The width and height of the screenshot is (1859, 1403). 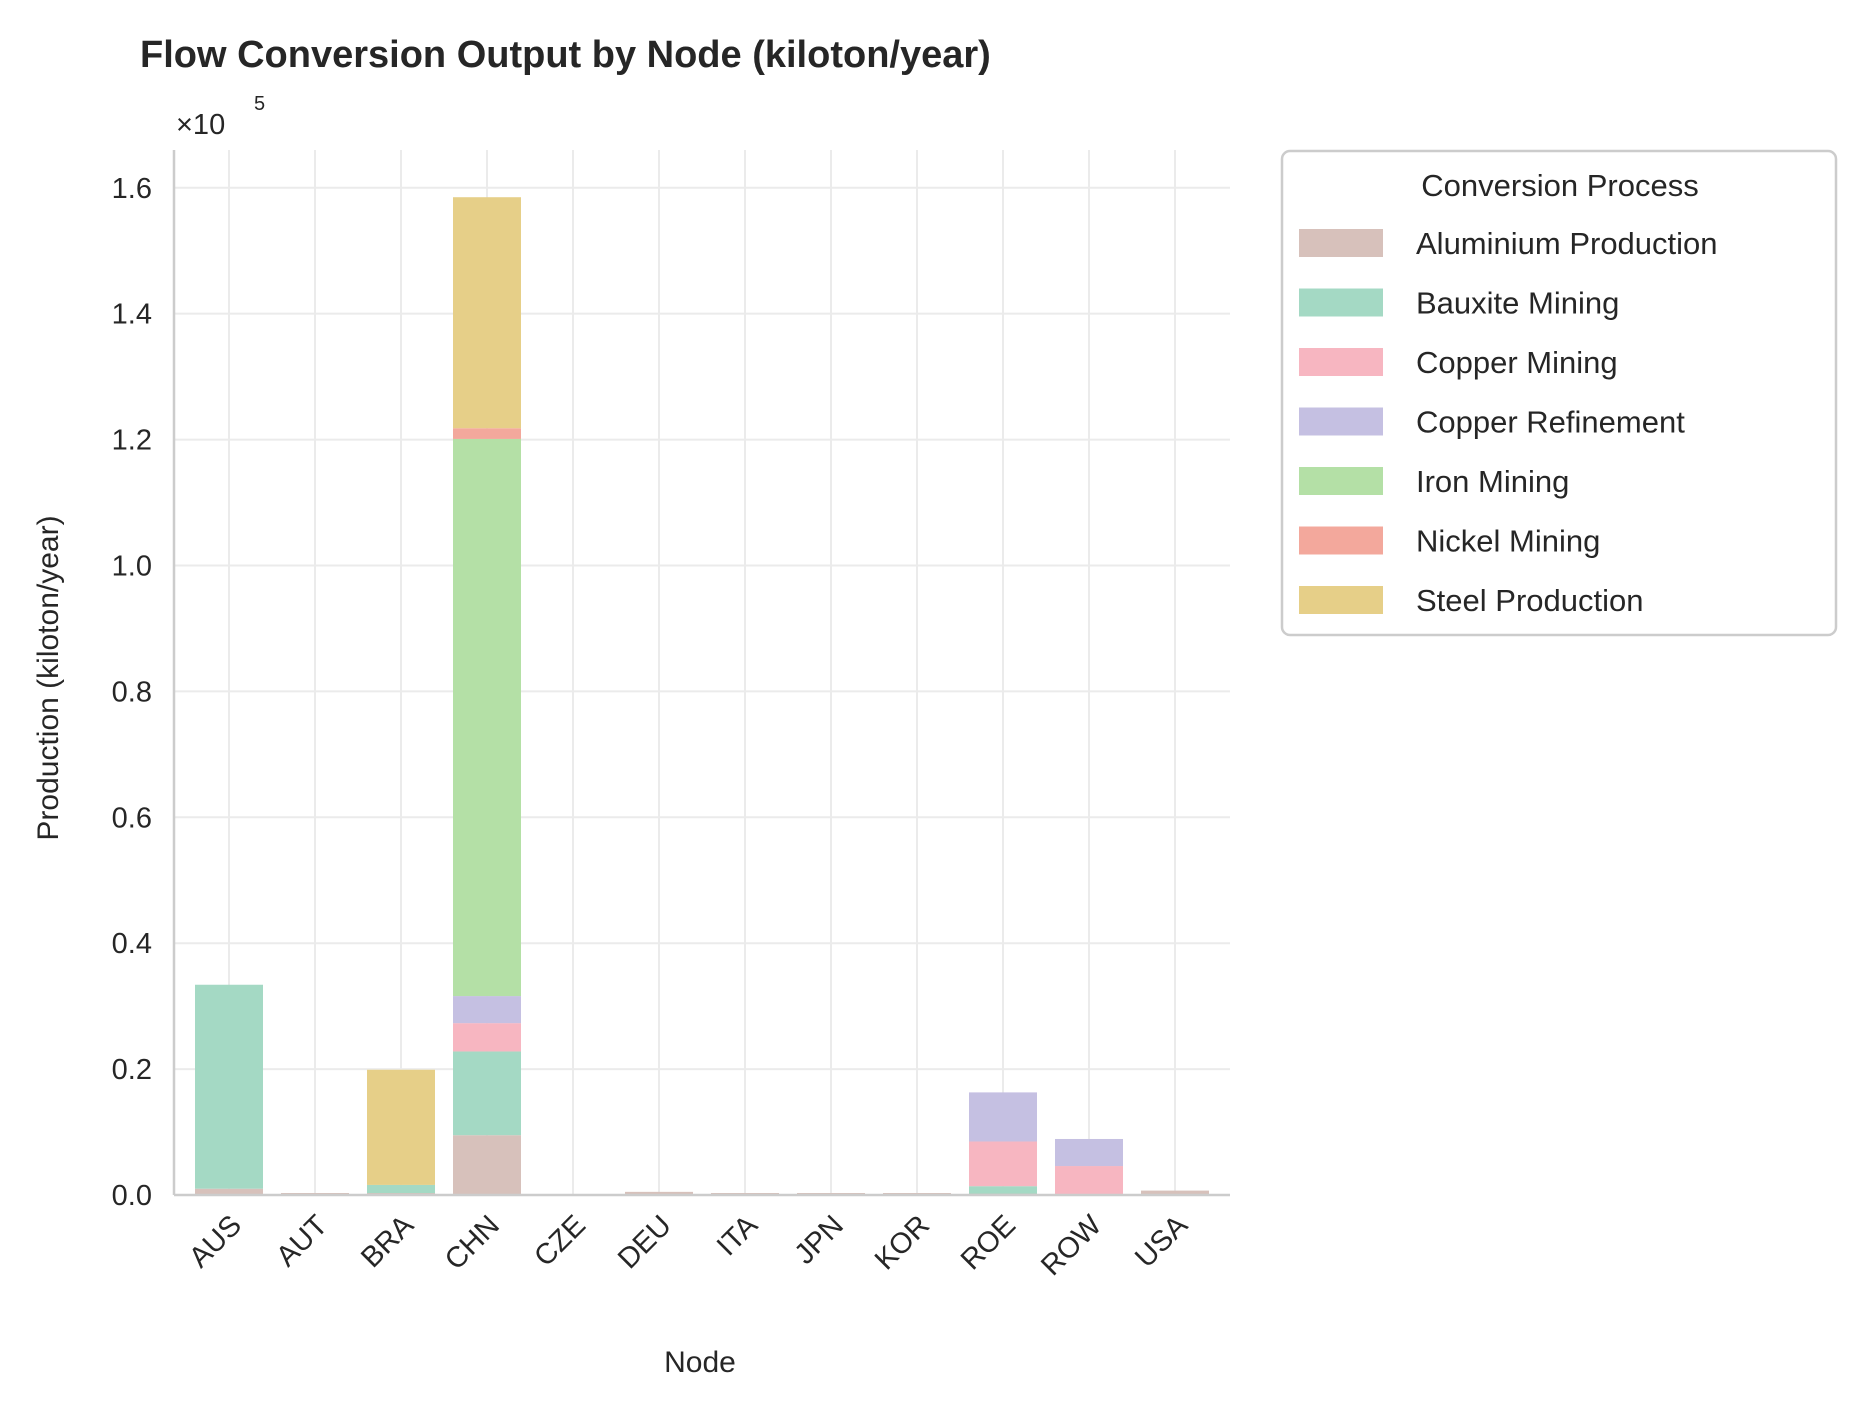 What do you see at coordinates (132, 1196) in the screenshot?
I see `y-tick-label: 0.0` at bounding box center [132, 1196].